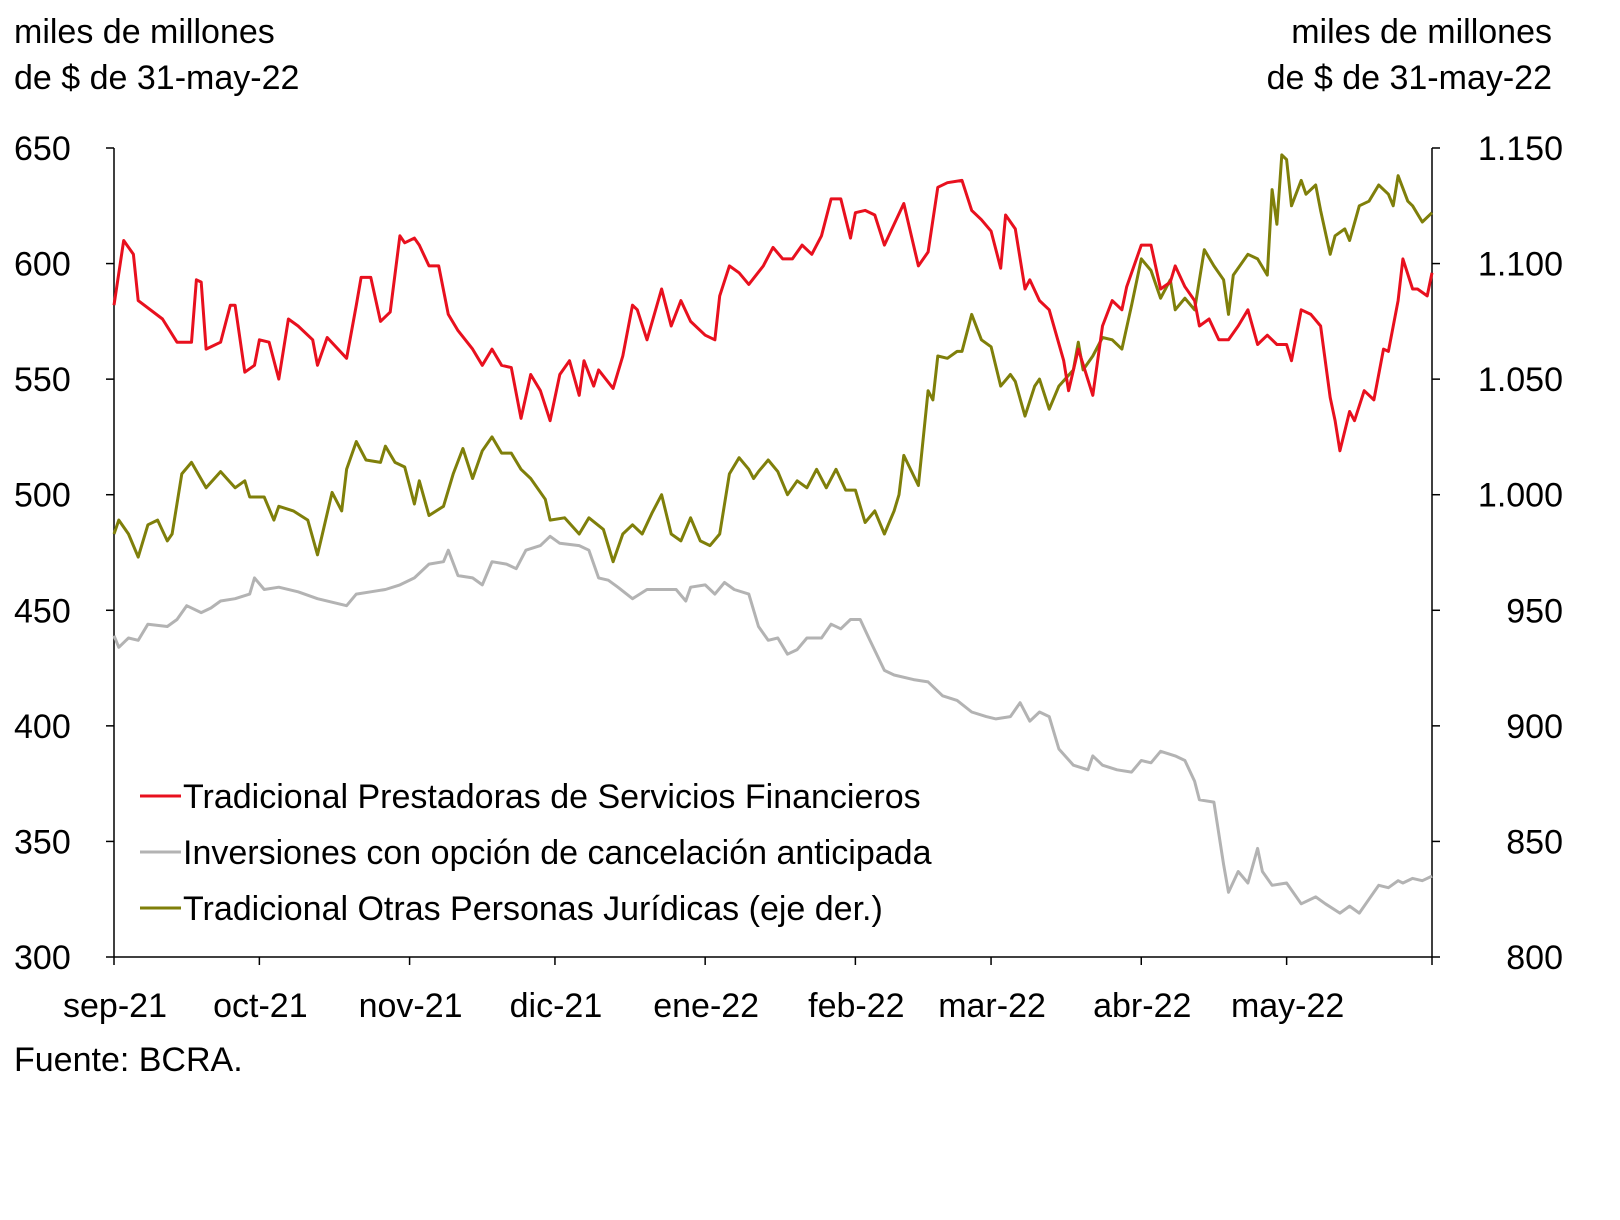  I want to click on left-tick-label: 600, so click(42, 265).